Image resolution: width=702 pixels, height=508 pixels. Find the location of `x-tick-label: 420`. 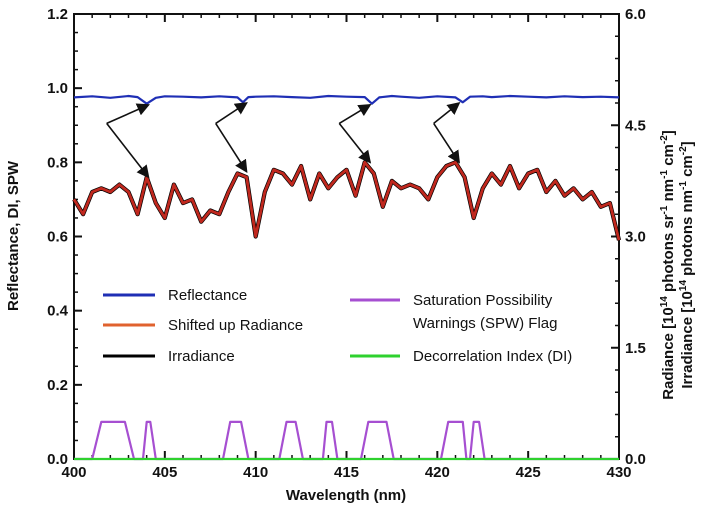

x-tick-label: 420 is located at coordinates (437, 472).